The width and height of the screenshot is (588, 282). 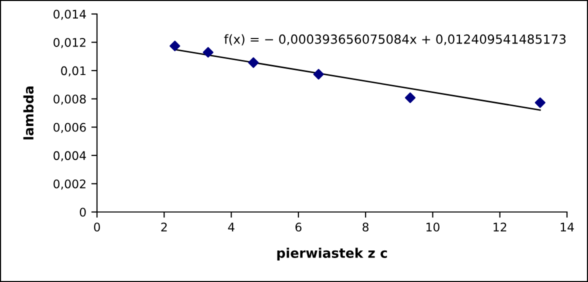 What do you see at coordinates (70, 43) in the screenshot?
I see `y-tick-label: 0,012` at bounding box center [70, 43].